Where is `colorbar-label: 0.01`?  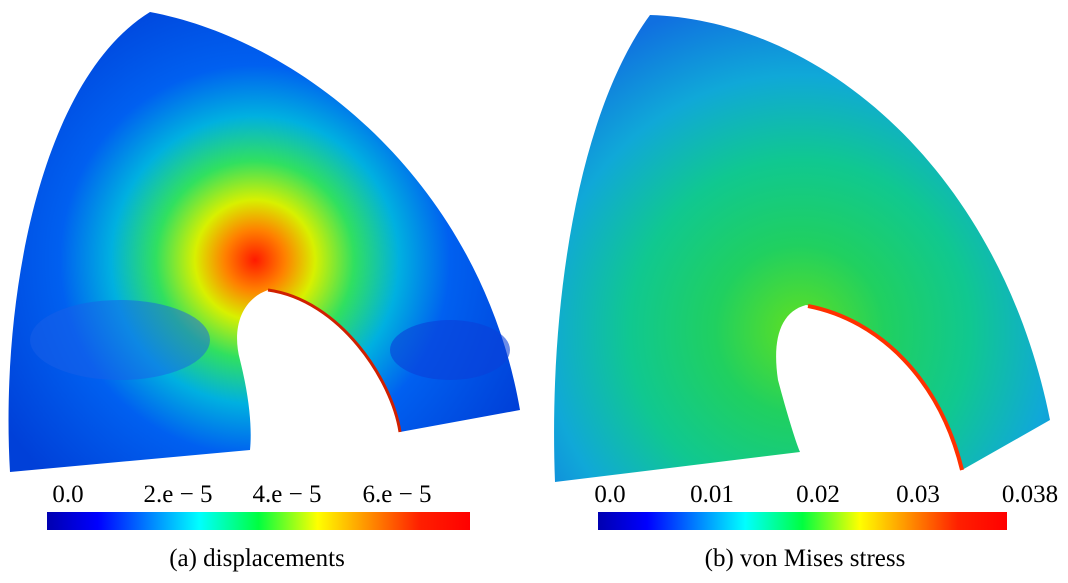 colorbar-label: 0.01 is located at coordinates (712, 494).